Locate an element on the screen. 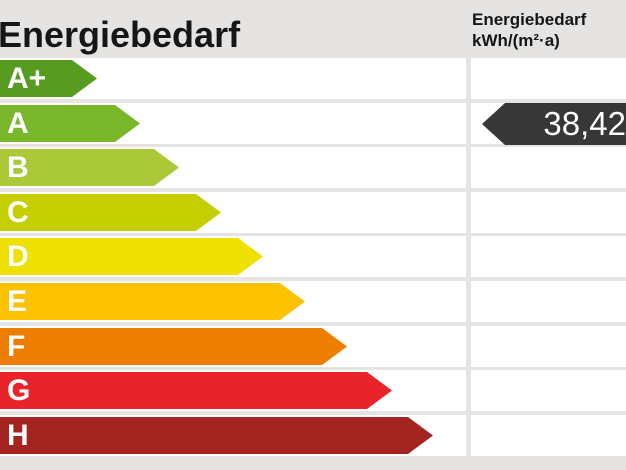 Image resolution: width=626 pixels, height=470 pixels. rating-letter-c: C is located at coordinates (18, 212).